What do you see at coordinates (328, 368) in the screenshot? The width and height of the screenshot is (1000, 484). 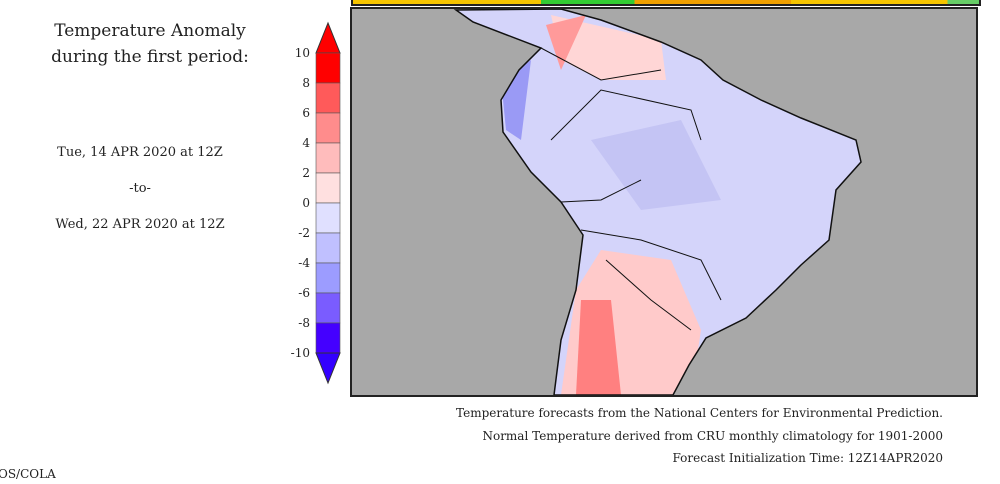 I see `colorbar-under-arrow` at bounding box center [328, 368].